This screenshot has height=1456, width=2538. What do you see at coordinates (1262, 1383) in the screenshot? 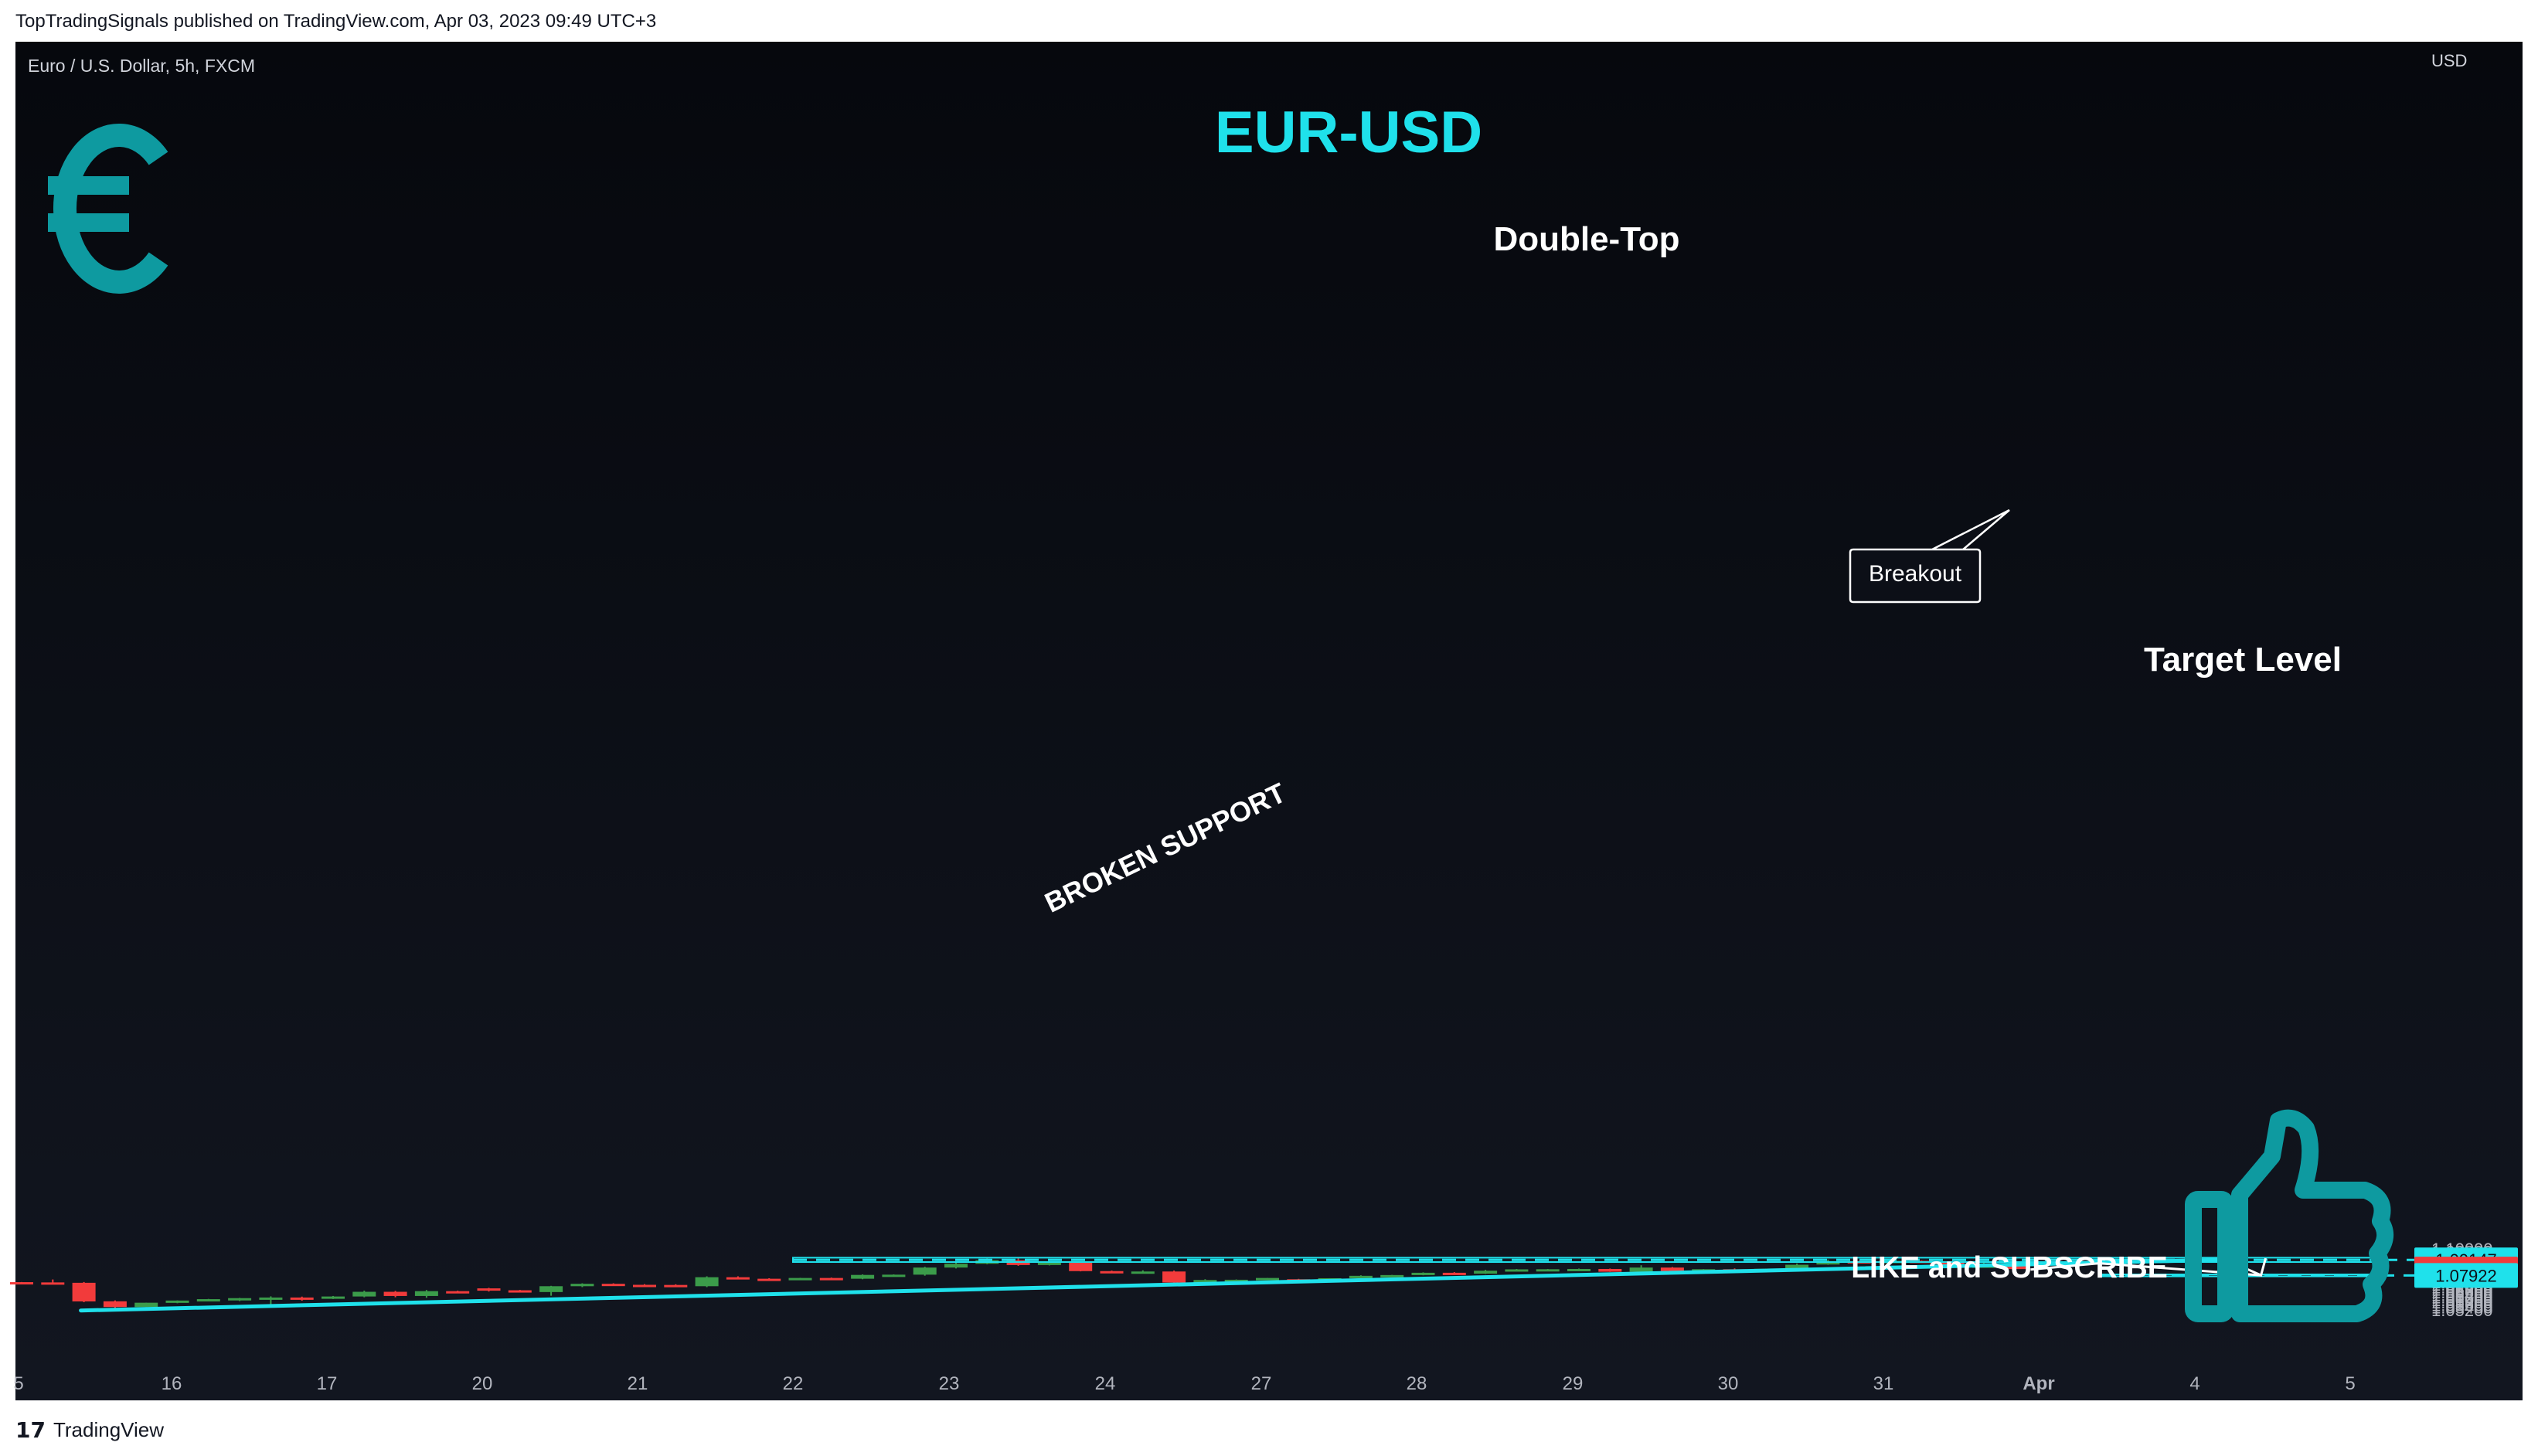
I see `time-tick-label: 27` at bounding box center [1262, 1383].